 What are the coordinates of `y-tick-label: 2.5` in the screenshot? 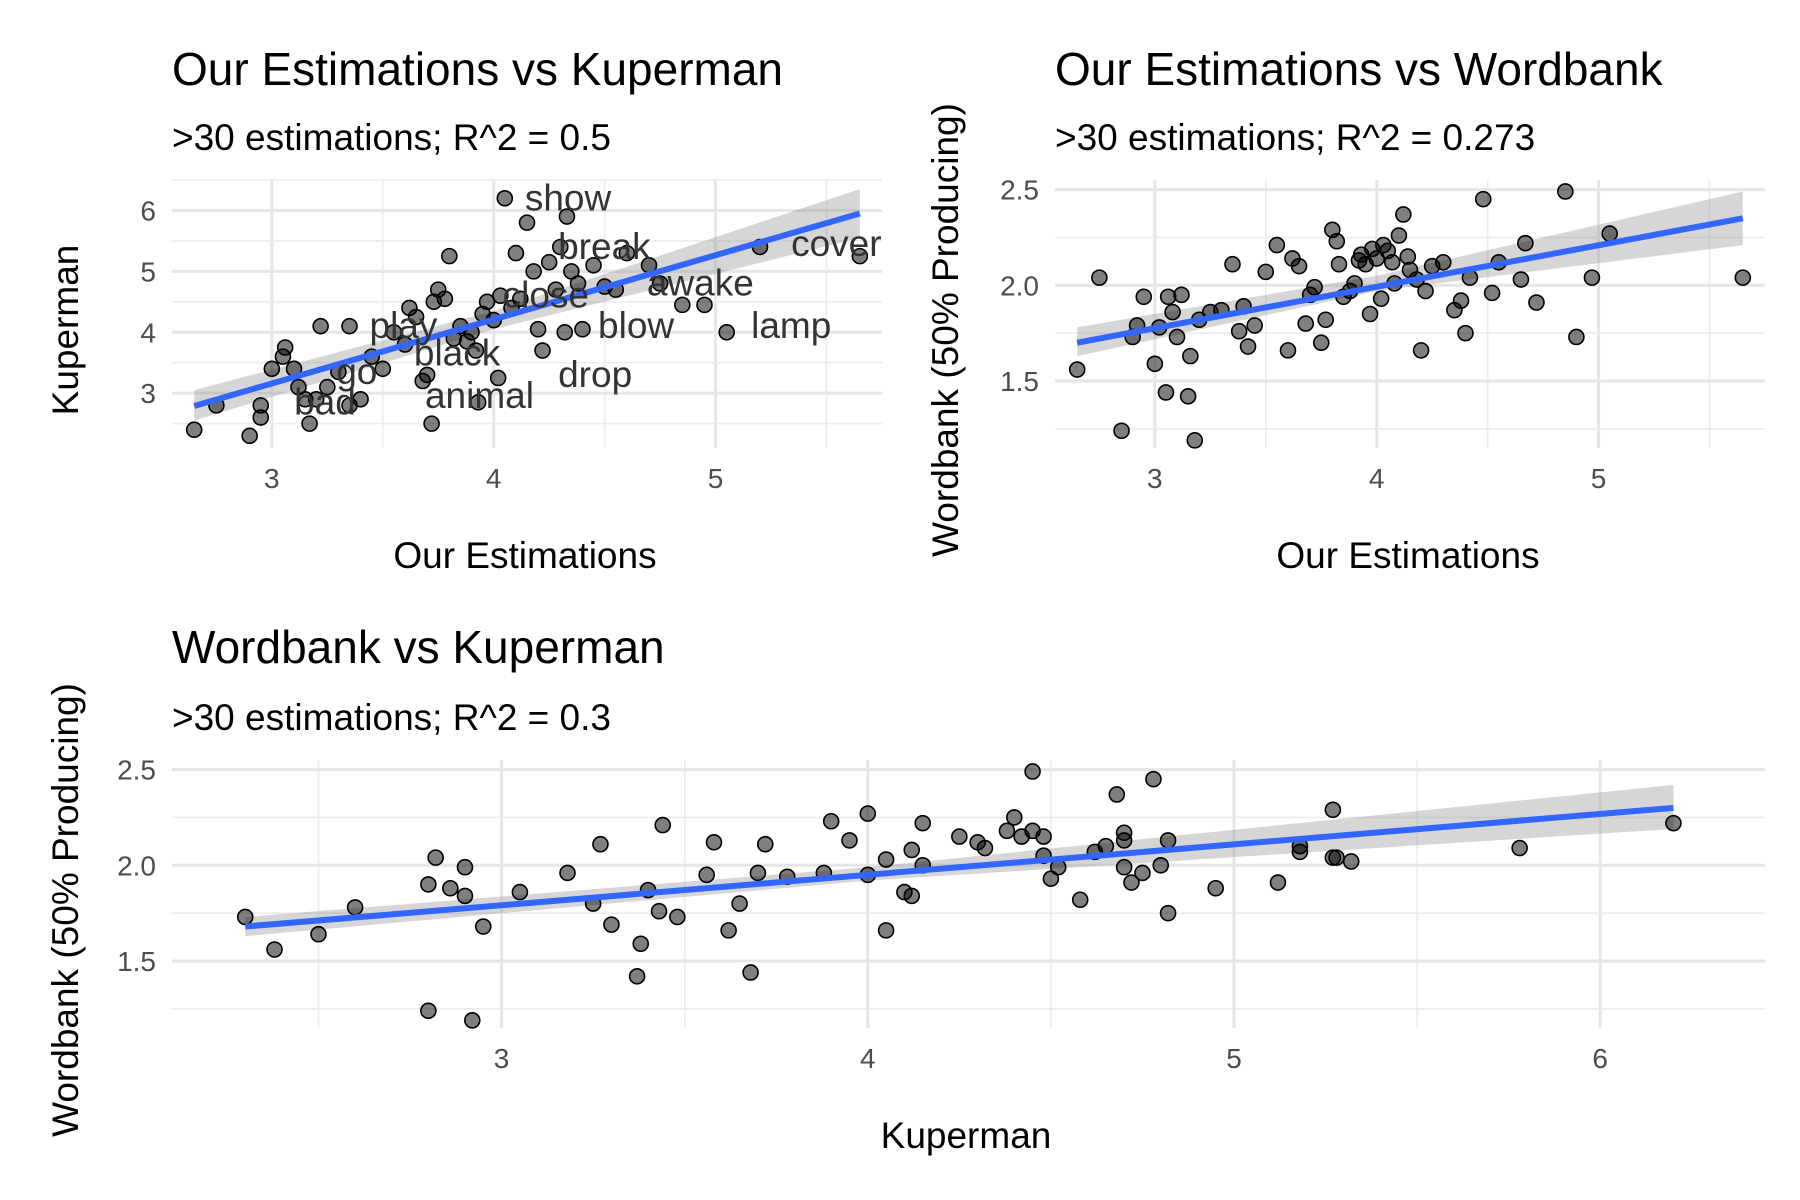 It's located at (136, 770).